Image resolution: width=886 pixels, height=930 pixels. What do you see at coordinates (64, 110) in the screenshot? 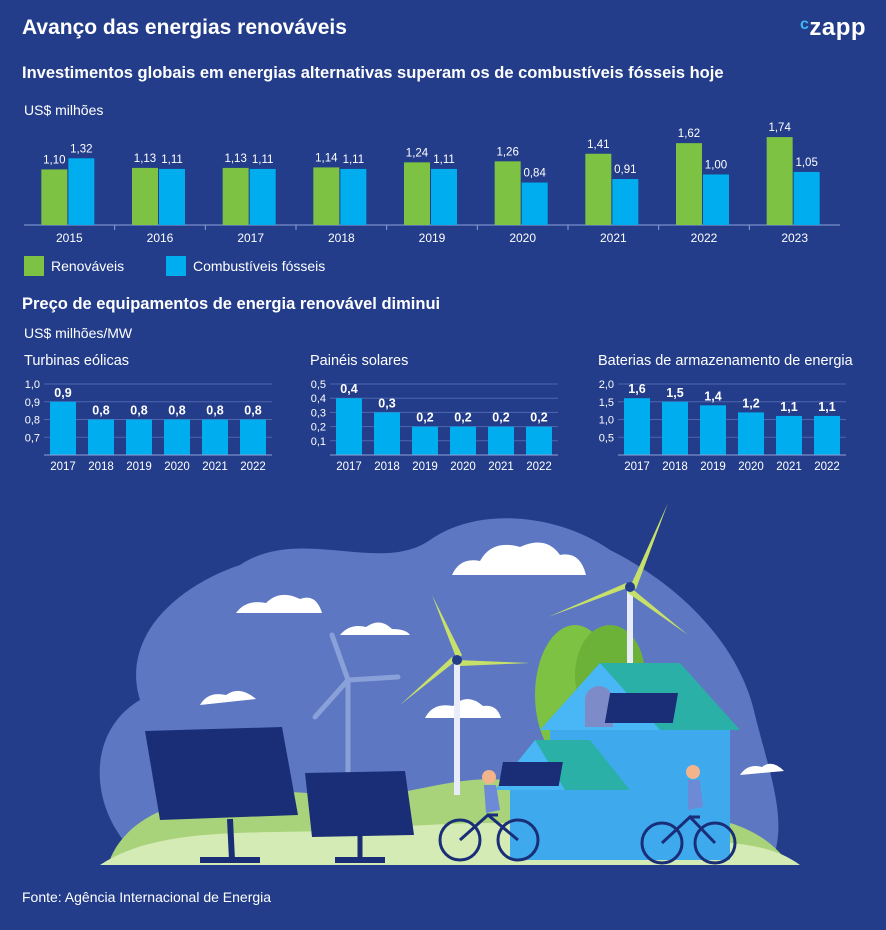
I see `section1-unit: US$ milhões` at bounding box center [64, 110].